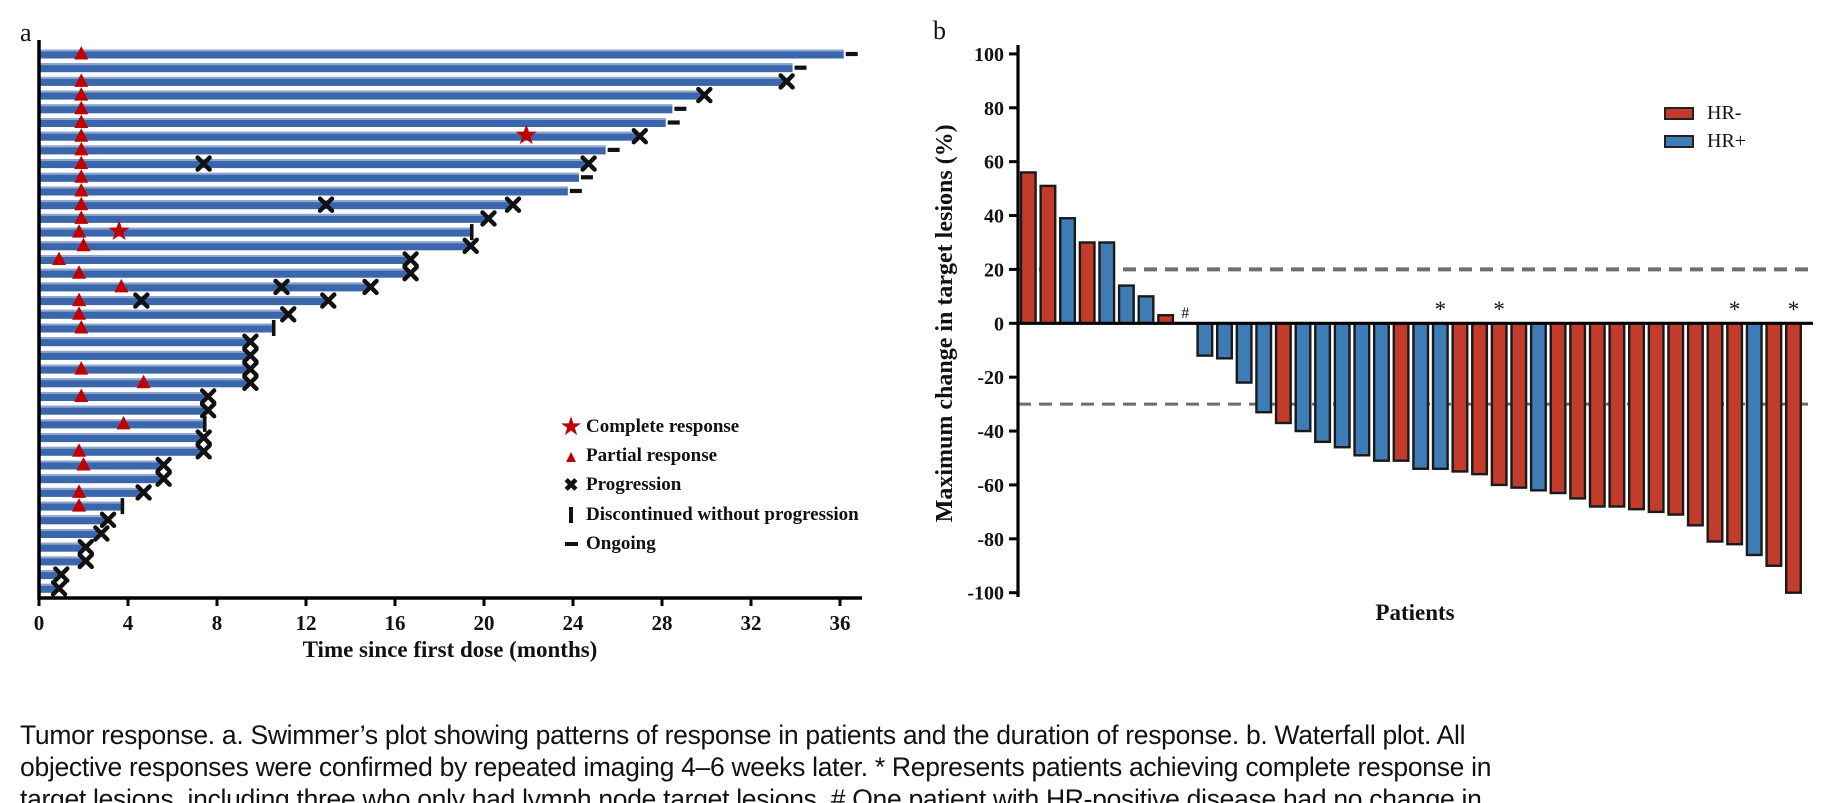 The width and height of the screenshot is (1835, 803). I want to click on swimmer-xlabel: Time since first dose (months), so click(450, 649).